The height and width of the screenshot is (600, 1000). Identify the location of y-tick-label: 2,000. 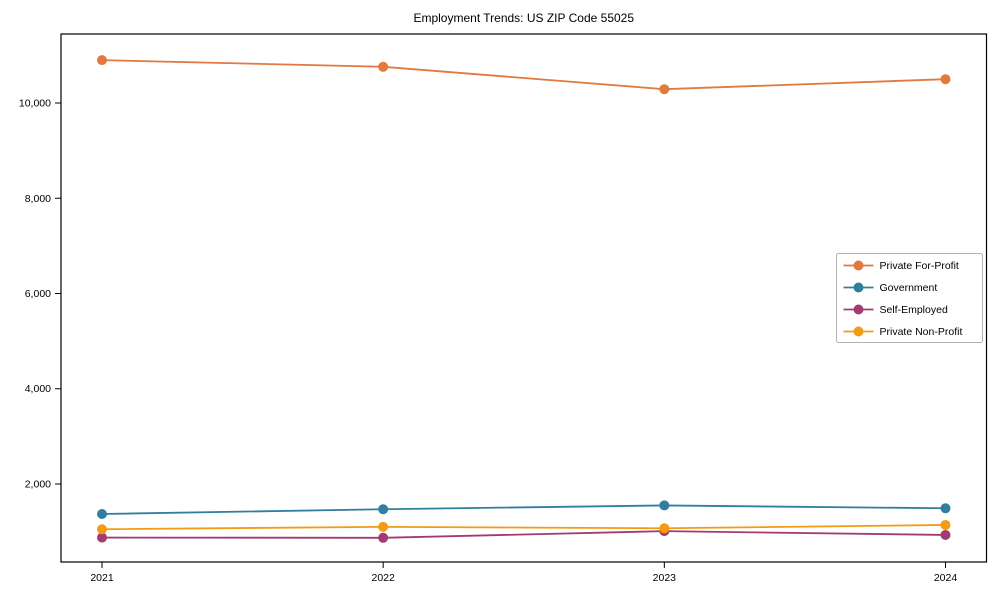
(38, 484).